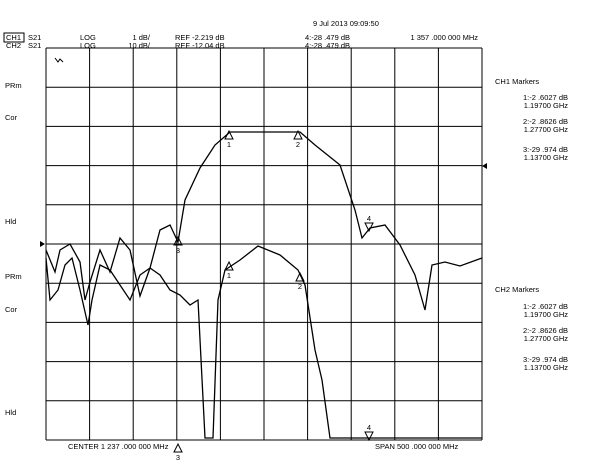 This screenshot has height=468, width=600. I want to click on marker-frequency: 1 357 .000 000 MHz, so click(444, 37).